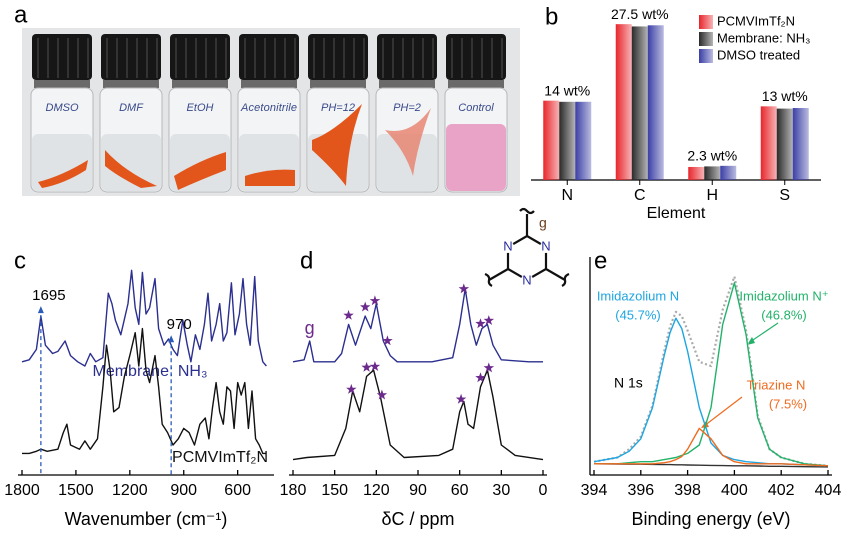 The width and height of the screenshot is (853, 540). I want to click on arrow-head, so click(751, 341).